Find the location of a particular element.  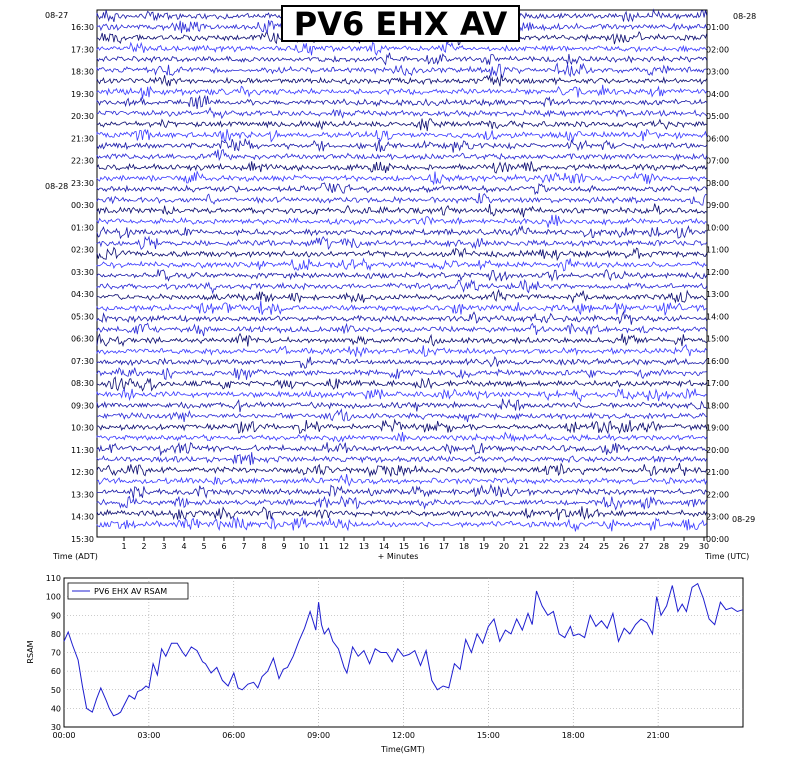

rsam-y-tick-label: 90 is located at coordinates (56, 615).